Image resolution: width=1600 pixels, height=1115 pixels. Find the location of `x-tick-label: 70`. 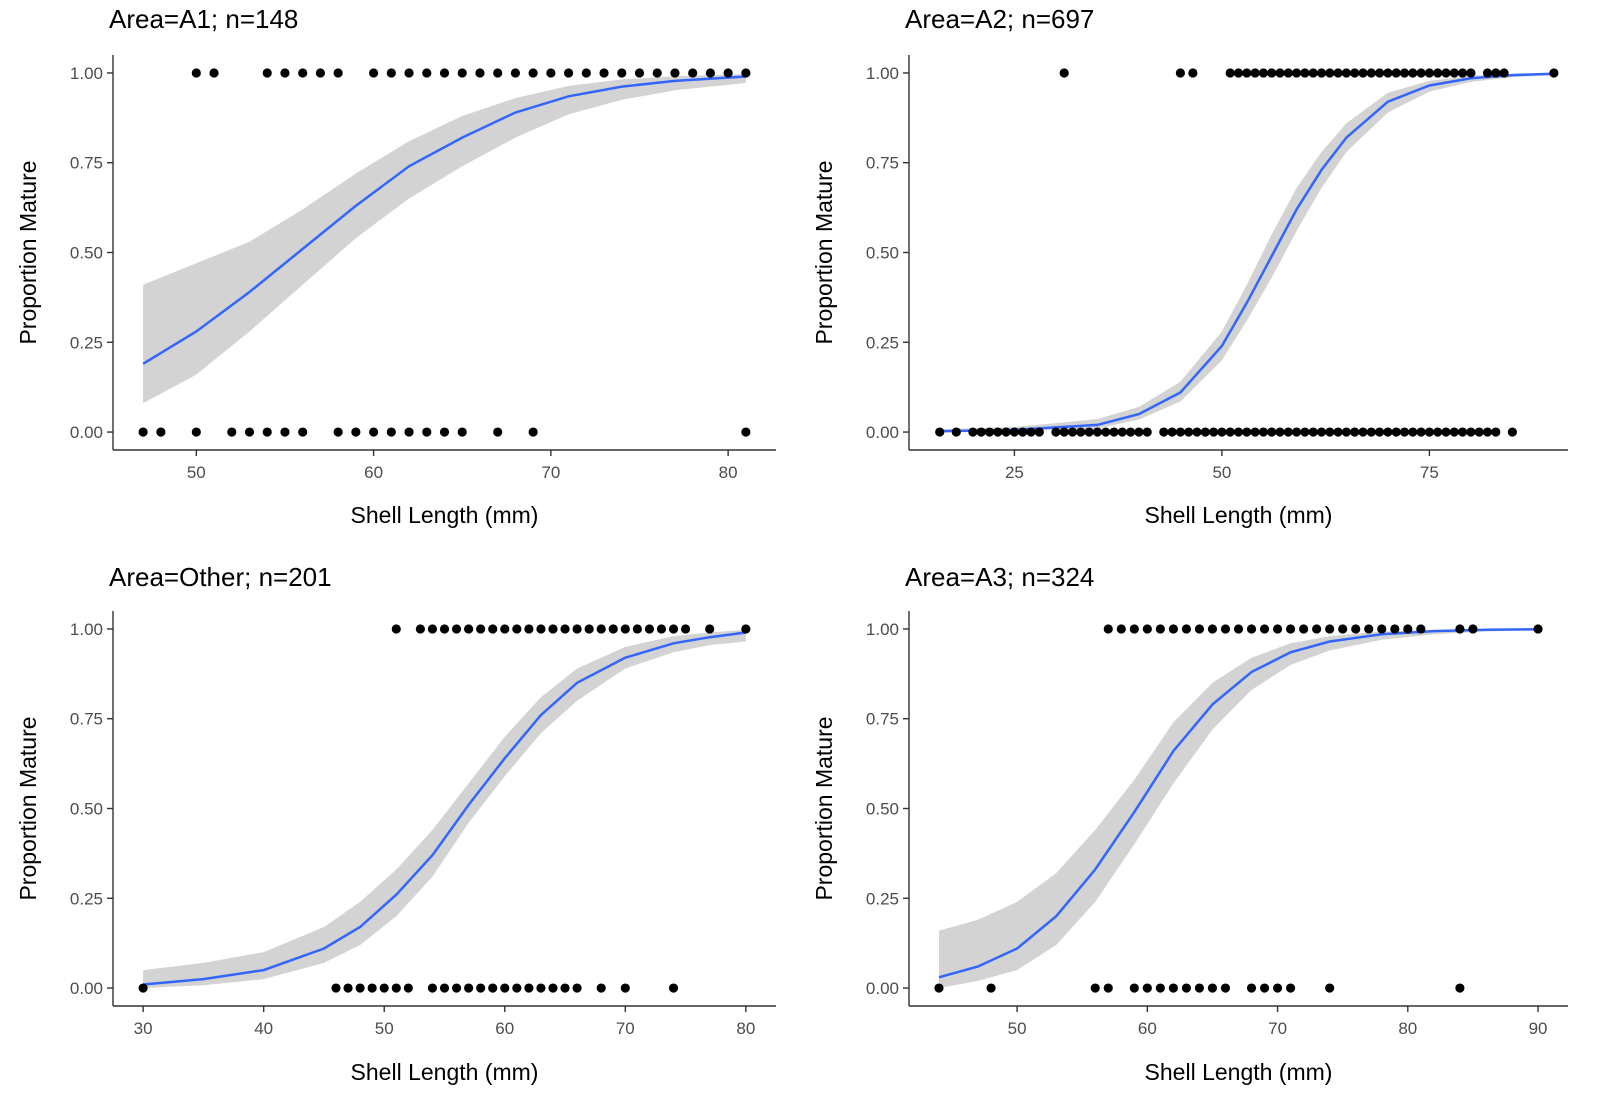

x-tick-label: 70 is located at coordinates (1277, 1028).